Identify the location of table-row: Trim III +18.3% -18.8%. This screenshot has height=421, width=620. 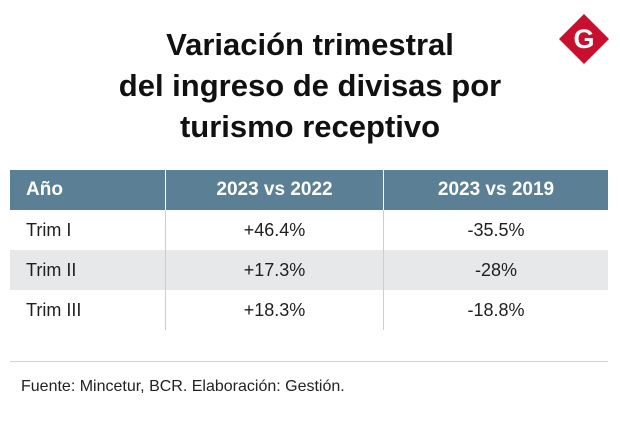
(309, 310).